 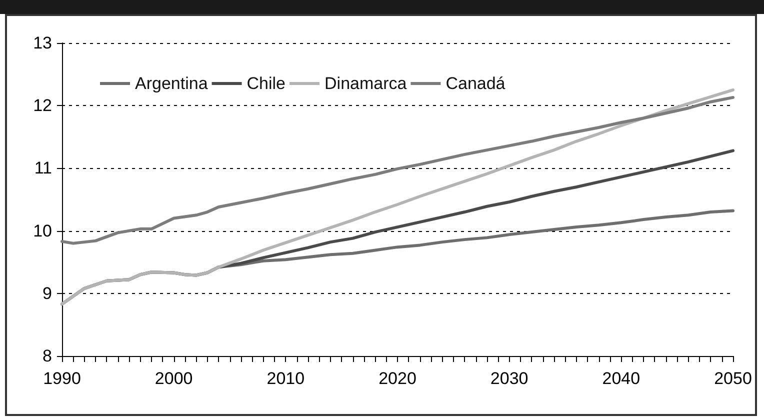 What do you see at coordinates (42, 43) in the screenshot?
I see `y-tick-label: 13` at bounding box center [42, 43].